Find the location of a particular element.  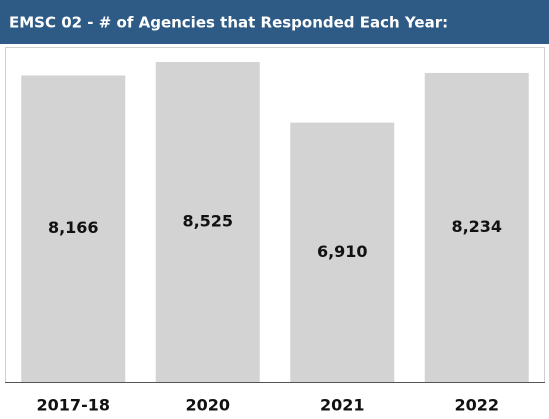

value-label: 8,234 is located at coordinates (476, 226).